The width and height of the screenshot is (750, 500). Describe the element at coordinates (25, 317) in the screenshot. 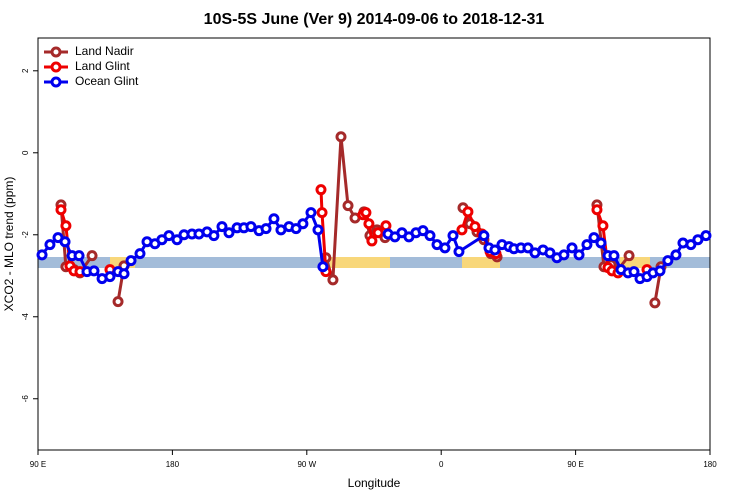

I see `y-tick-label: -4` at that location.